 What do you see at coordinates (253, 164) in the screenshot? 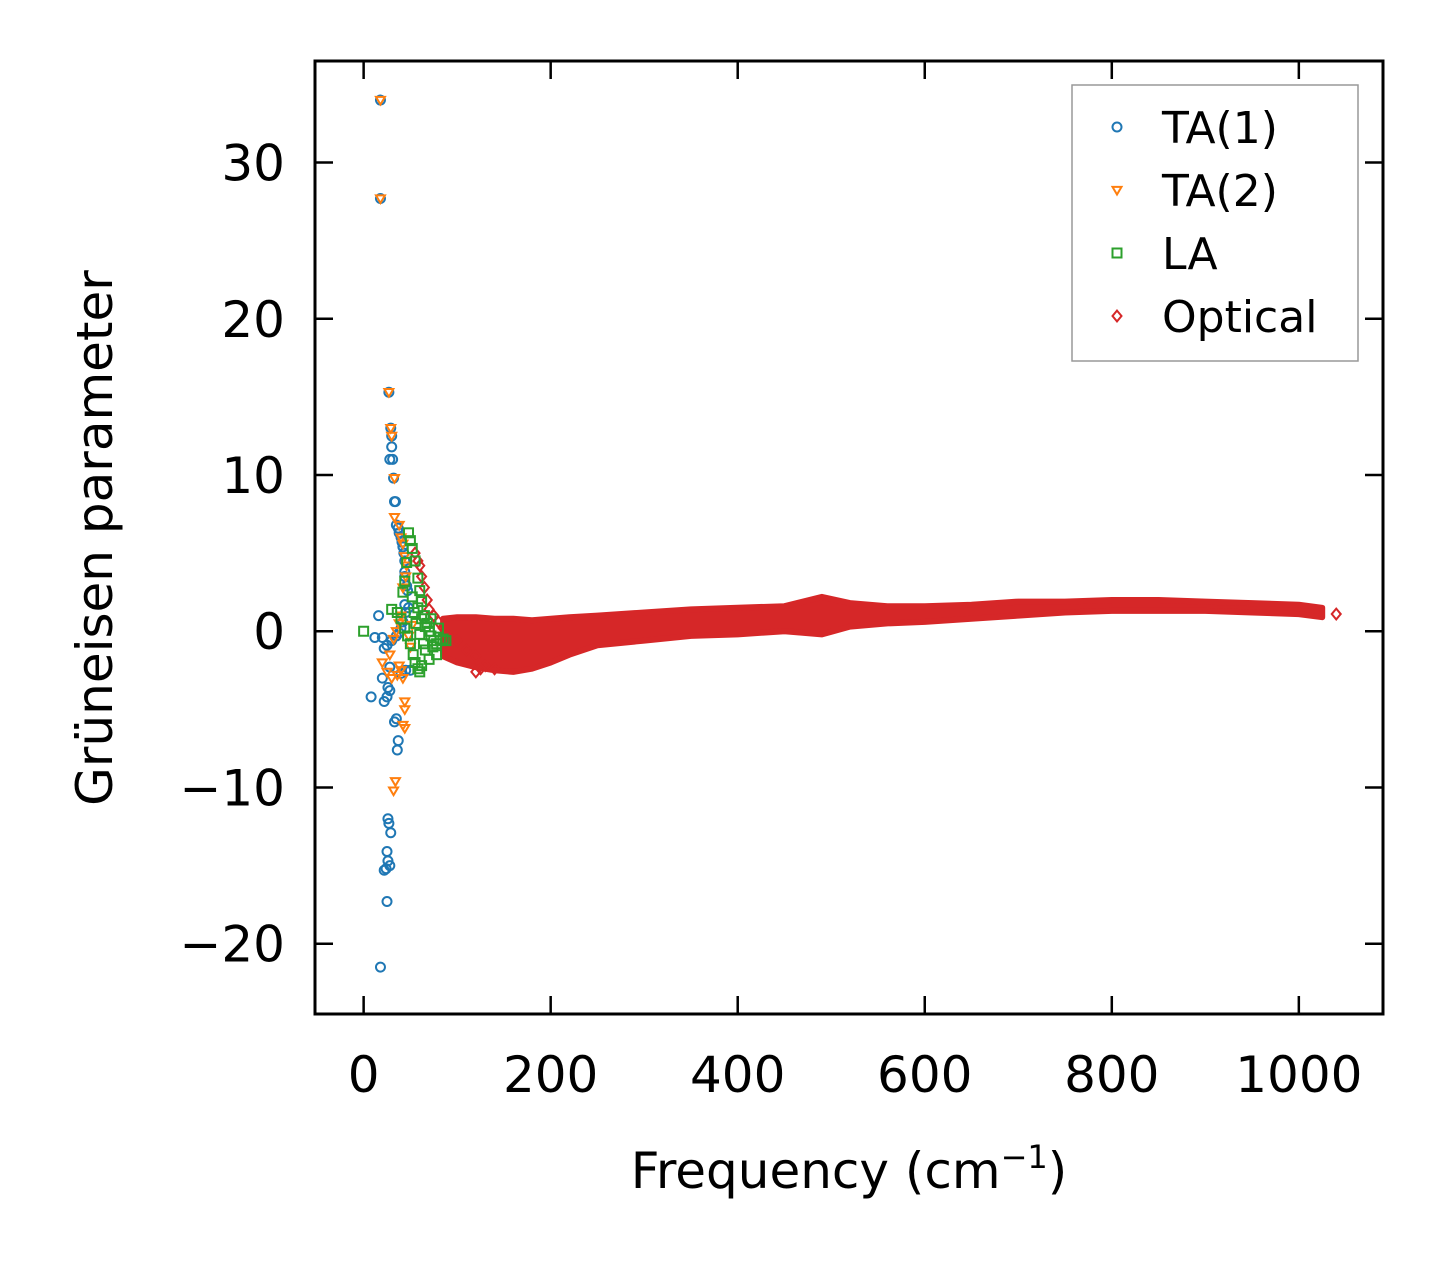
I see `y-tick-label: 30` at bounding box center [253, 164].